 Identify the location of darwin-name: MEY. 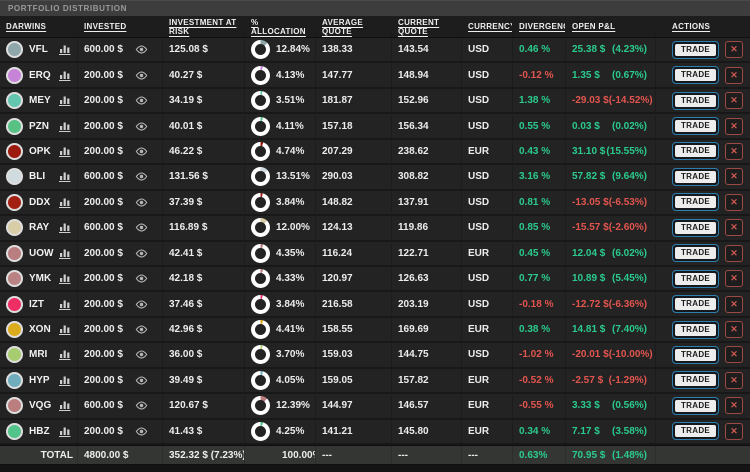
(40, 101).